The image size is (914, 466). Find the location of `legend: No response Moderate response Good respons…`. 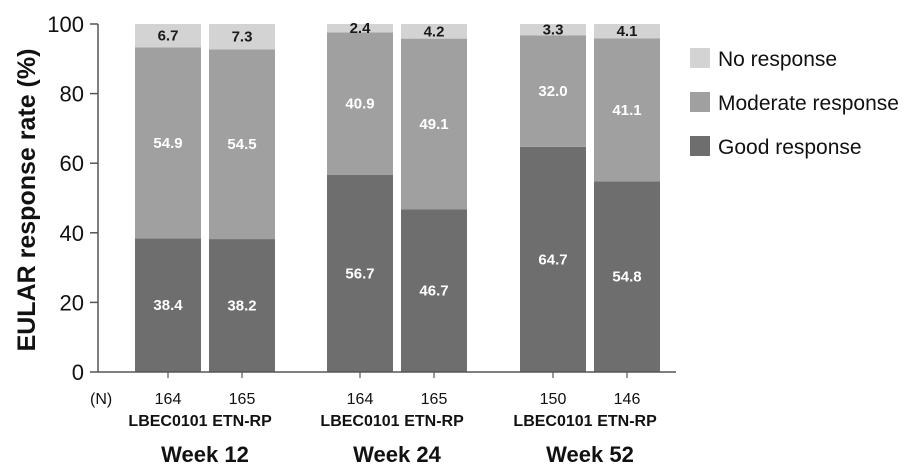

legend: No response Moderate response Good respons… is located at coordinates (794, 103).